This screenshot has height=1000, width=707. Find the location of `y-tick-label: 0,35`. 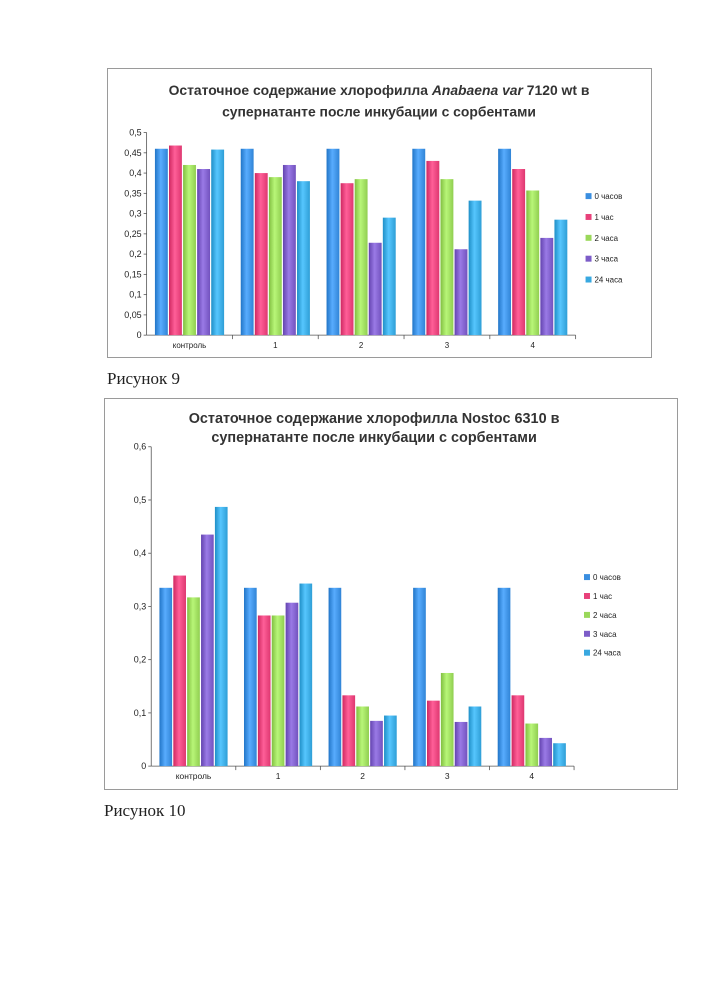

y-tick-label: 0,35 is located at coordinates (132, 193).